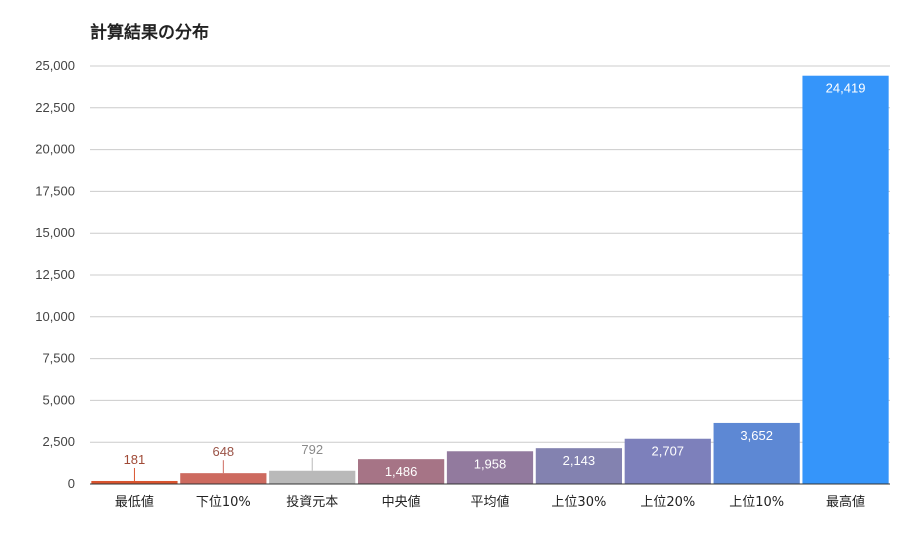 The height and width of the screenshot is (534, 921). What do you see at coordinates (134, 502) in the screenshot?
I see `x-tick-label: 最低値` at bounding box center [134, 502].